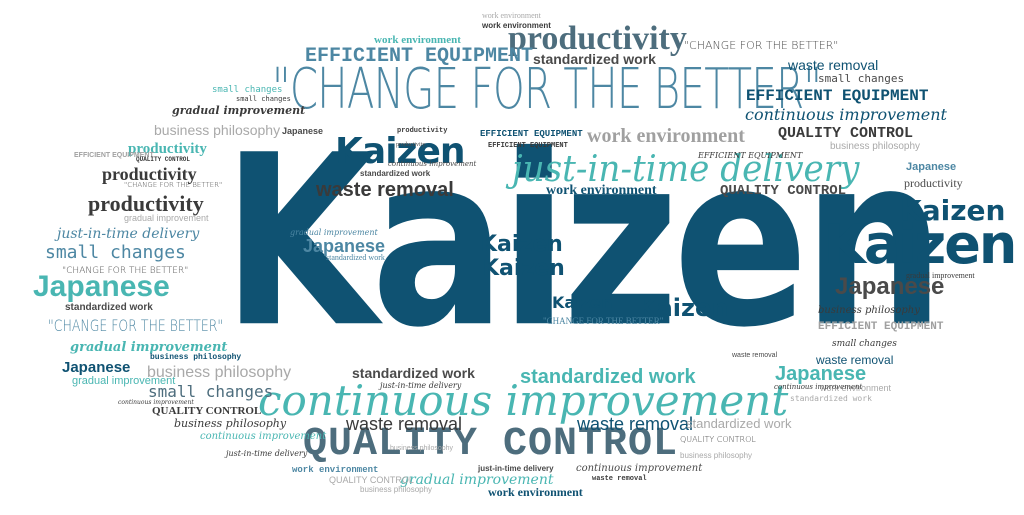 The image size is (1024, 515). Describe the element at coordinates (940, 275) in the screenshot. I see `word-work-environment-f3: gradual improvement` at that location.